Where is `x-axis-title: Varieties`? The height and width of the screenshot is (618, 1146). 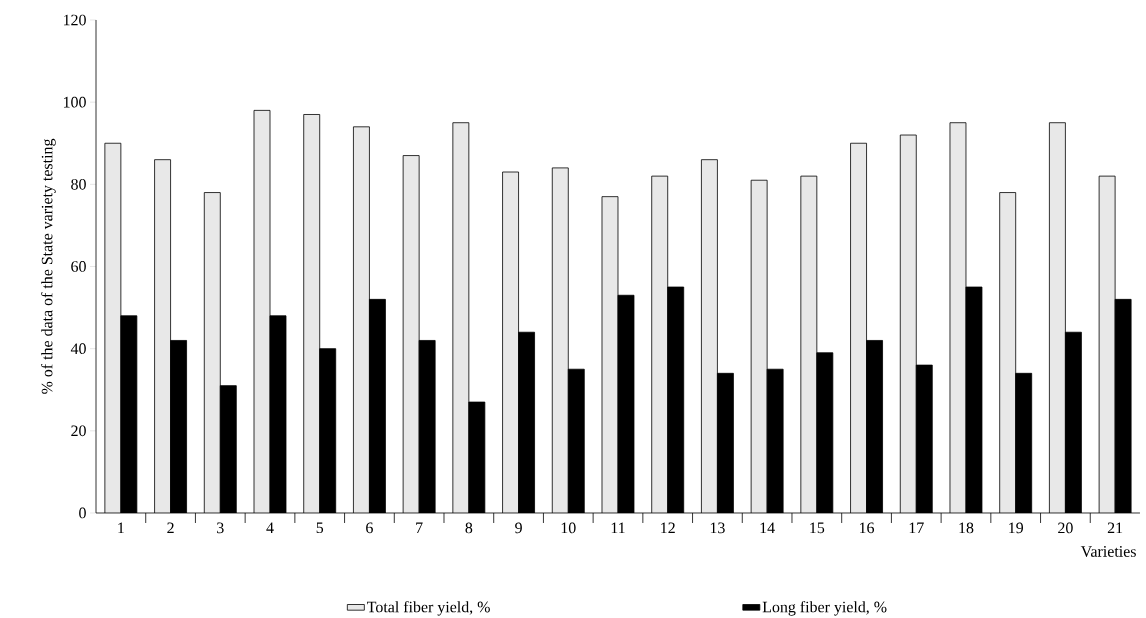
x-axis-title: Varieties is located at coordinates (1108, 552).